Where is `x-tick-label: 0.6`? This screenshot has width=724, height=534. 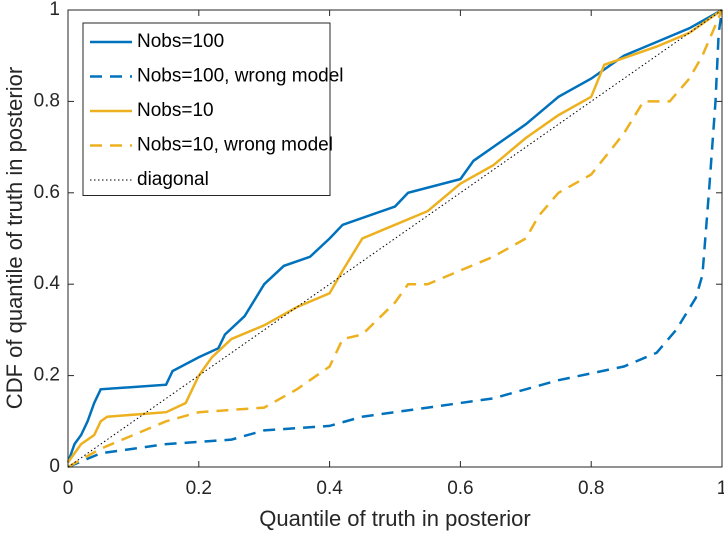 x-tick-label: 0.6 is located at coordinates (460, 488).